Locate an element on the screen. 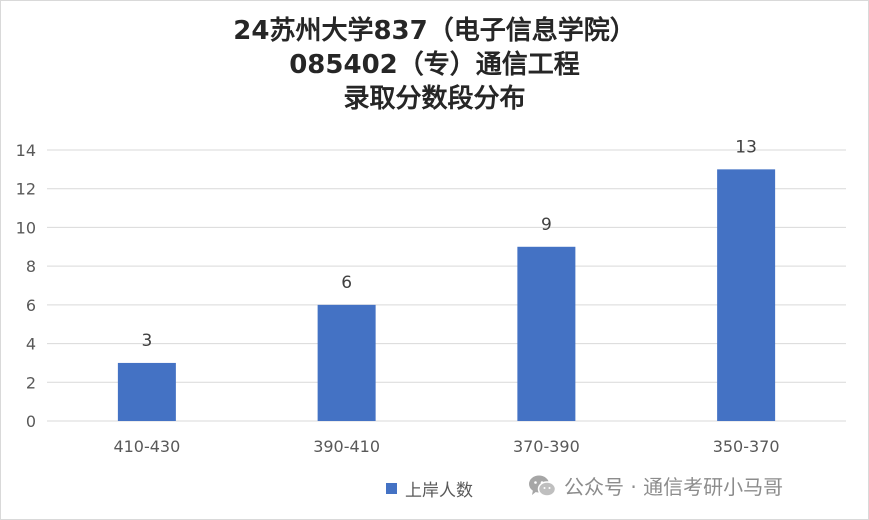 The width and height of the screenshot is (869, 520). x-tick-label: 410-430 is located at coordinates (146, 446).